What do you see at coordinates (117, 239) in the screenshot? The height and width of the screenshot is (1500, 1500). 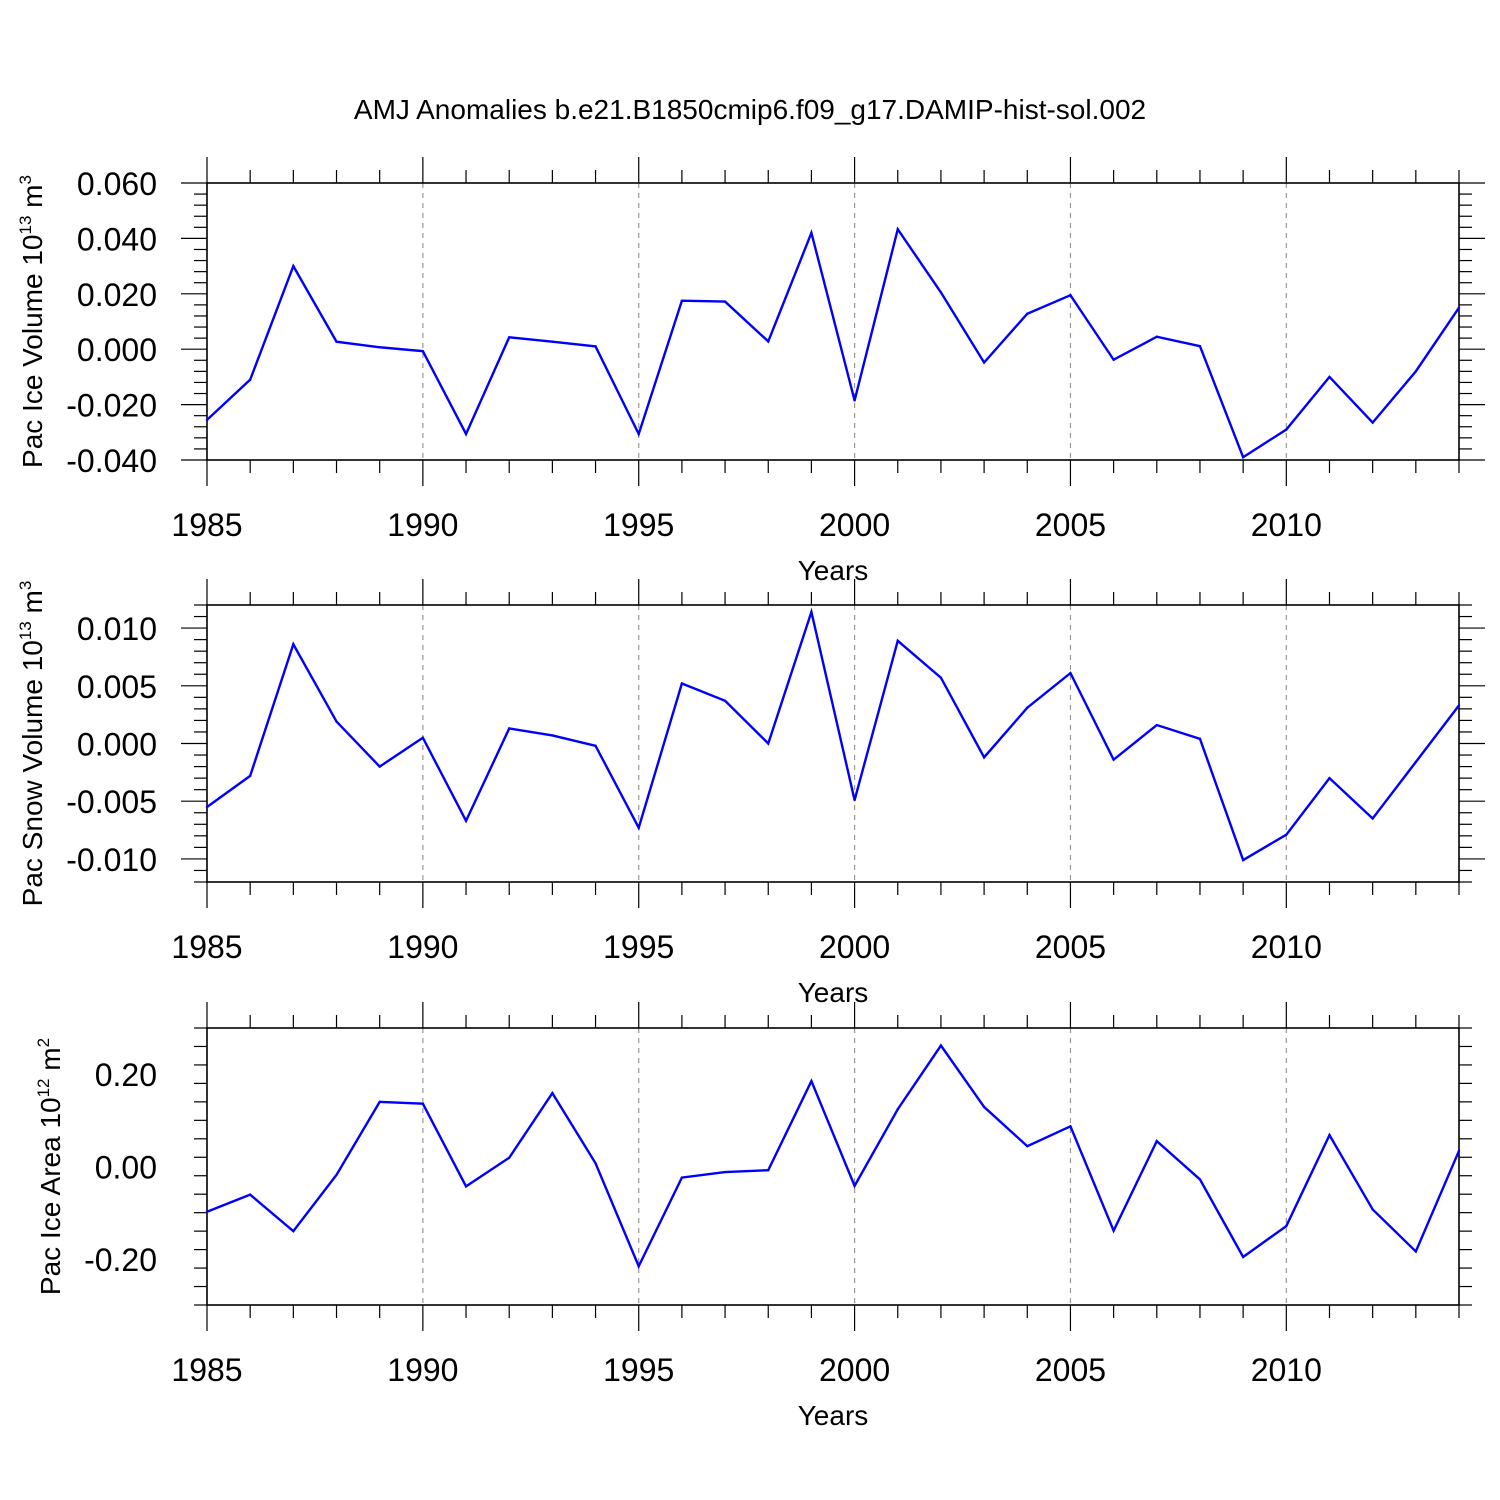 I see `y-tick-label: 0.040` at bounding box center [117, 239].